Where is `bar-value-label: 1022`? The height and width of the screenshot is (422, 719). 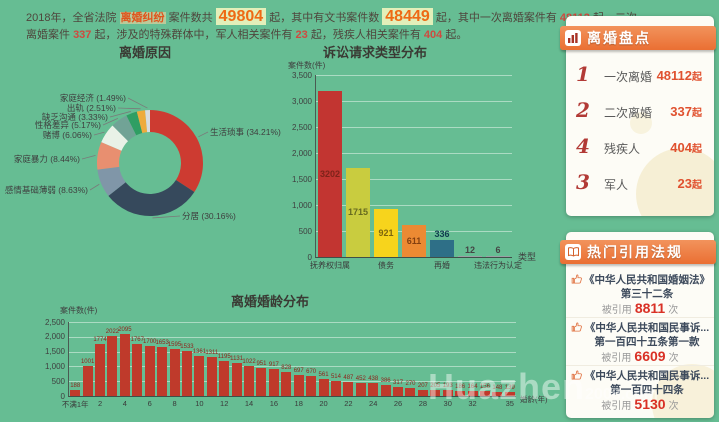
bar-value-label: 1022 is located at coordinates (249, 361).